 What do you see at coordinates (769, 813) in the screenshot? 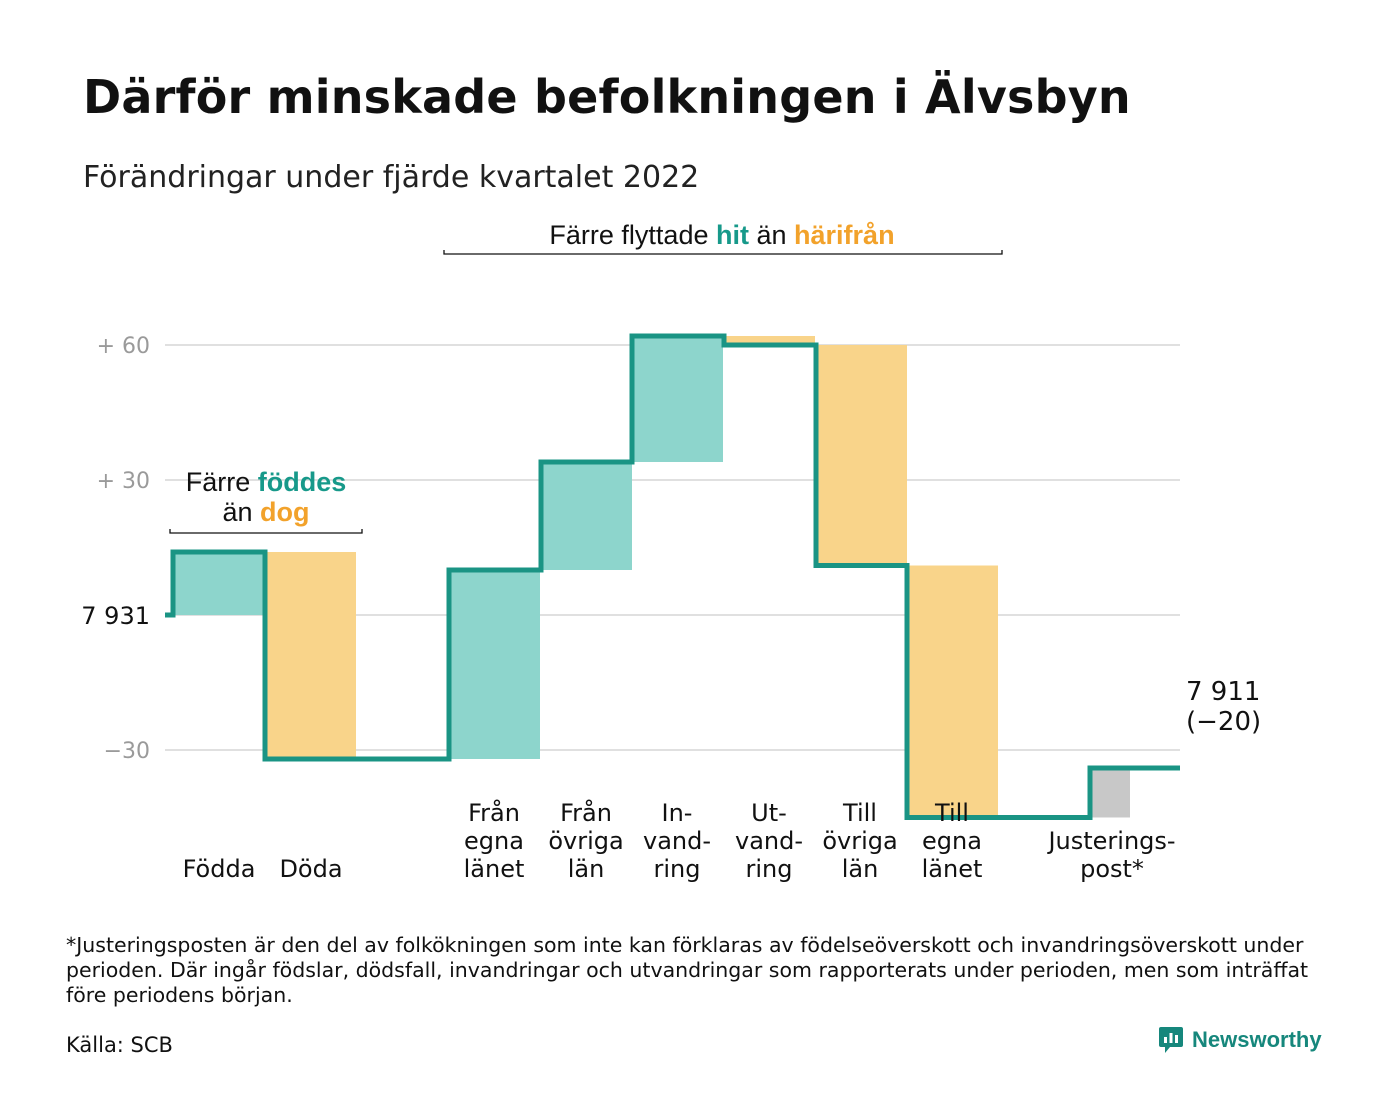
I see `x-label-line: Ut-` at bounding box center [769, 813].